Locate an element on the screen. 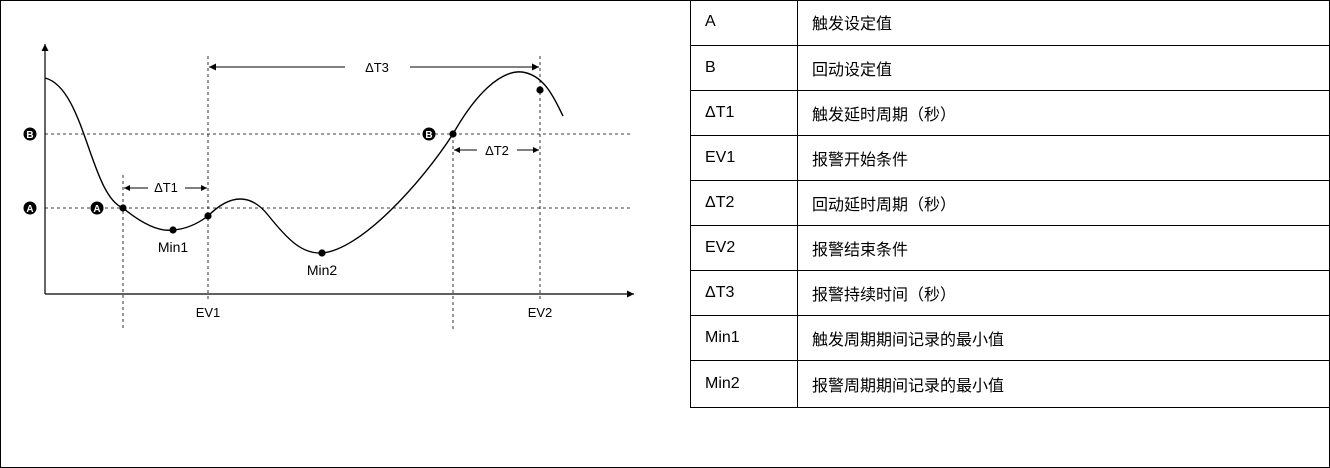 This screenshot has height=468, width=1330. legend-row: B 回动设定值 is located at coordinates (1010, 68).